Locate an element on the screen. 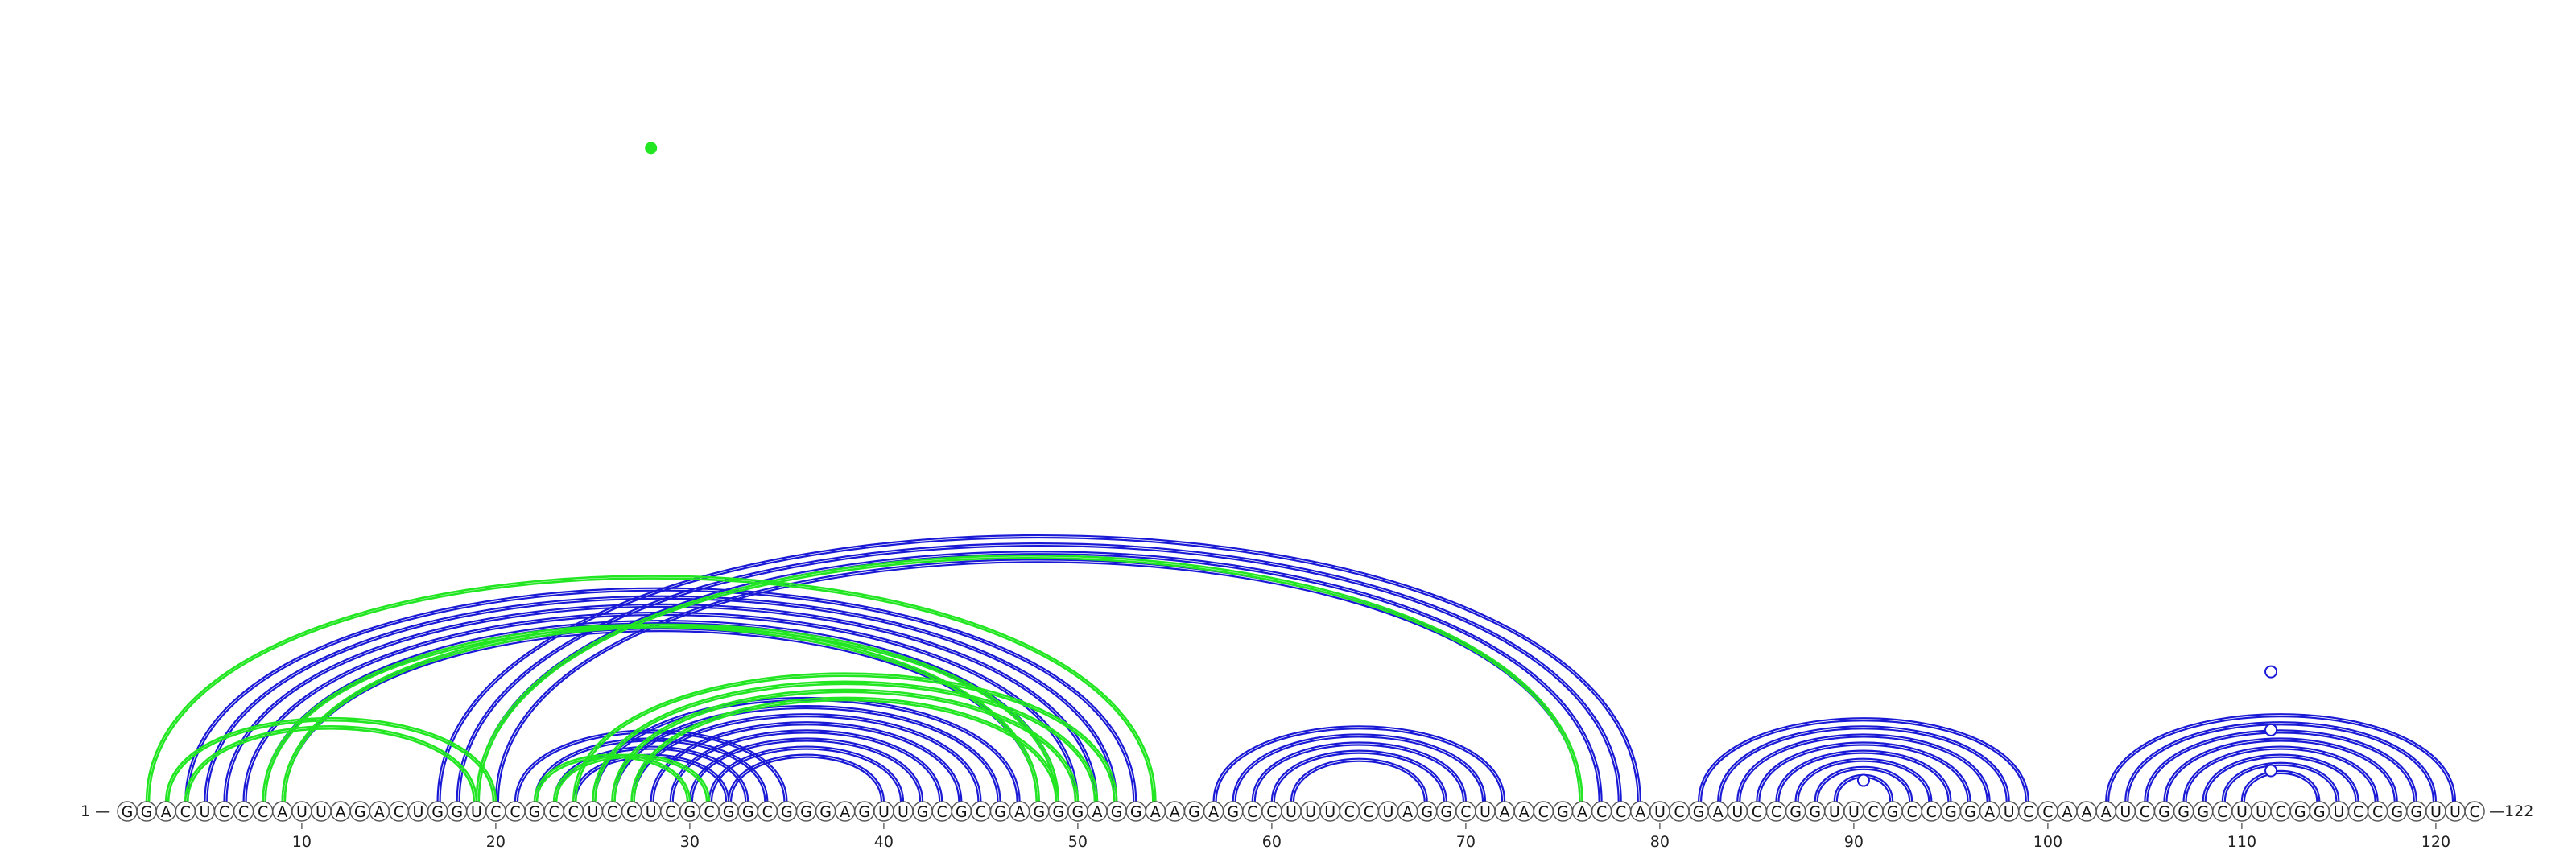 This screenshot has height=858, width=2576. nucleotide-87-letter: G is located at coordinates (1796, 812).